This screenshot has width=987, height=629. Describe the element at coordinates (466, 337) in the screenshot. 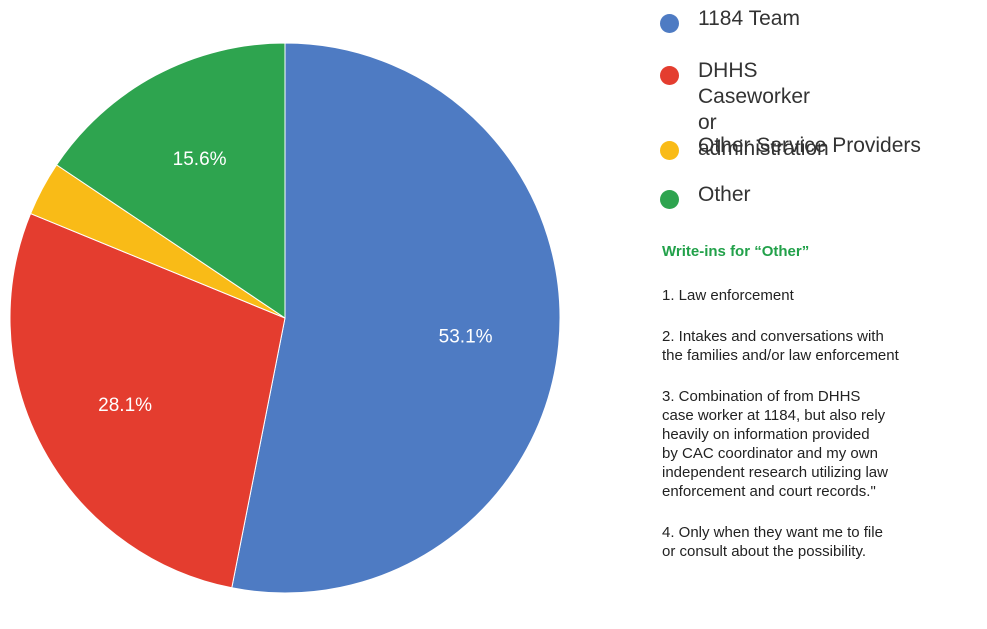

I see `slice-data-label: 53.1%` at that location.